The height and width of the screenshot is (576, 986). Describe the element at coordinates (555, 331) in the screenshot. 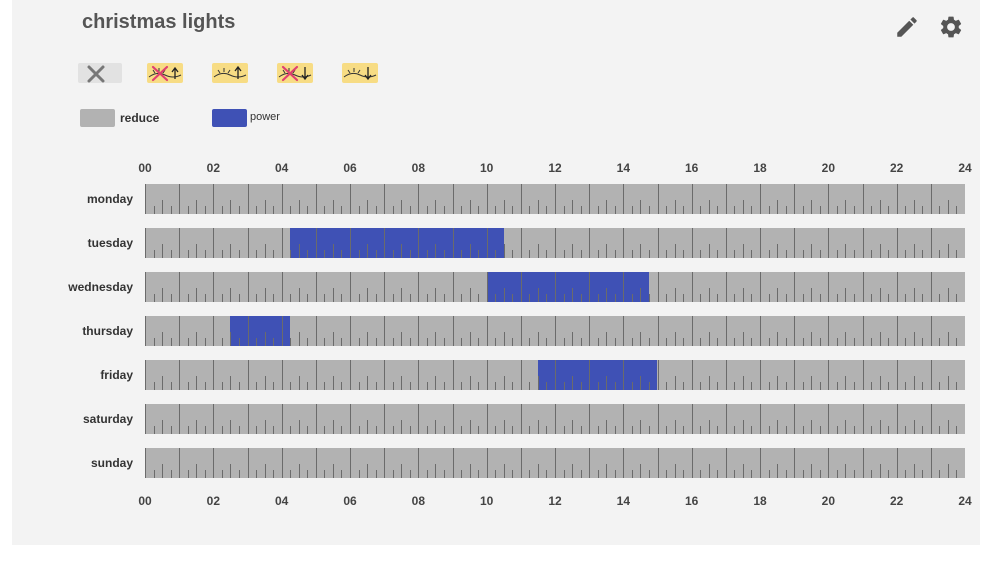

I see `day-track-thursday` at that location.